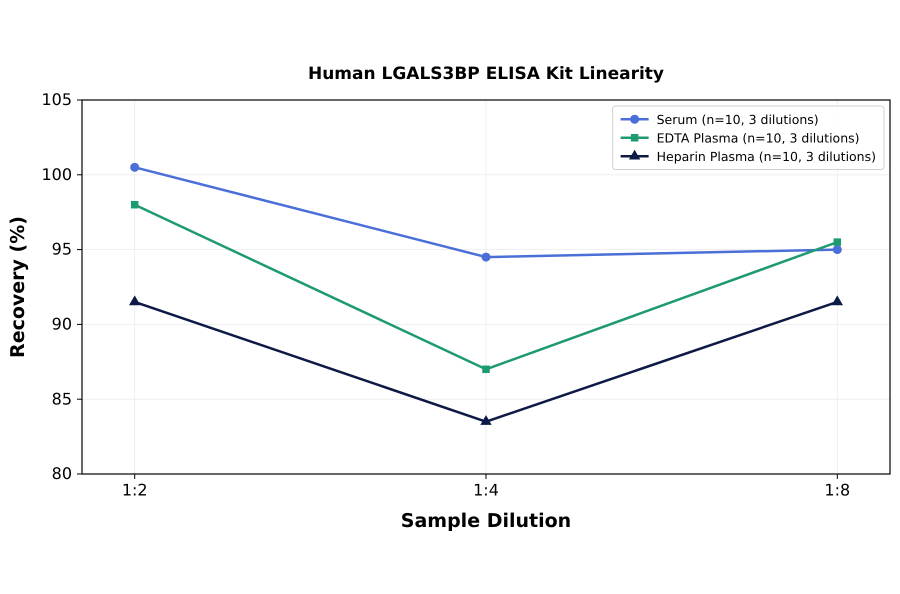 The width and height of the screenshot is (900, 594). I want to click on y-axis-title: Recovery (%), so click(18, 287).